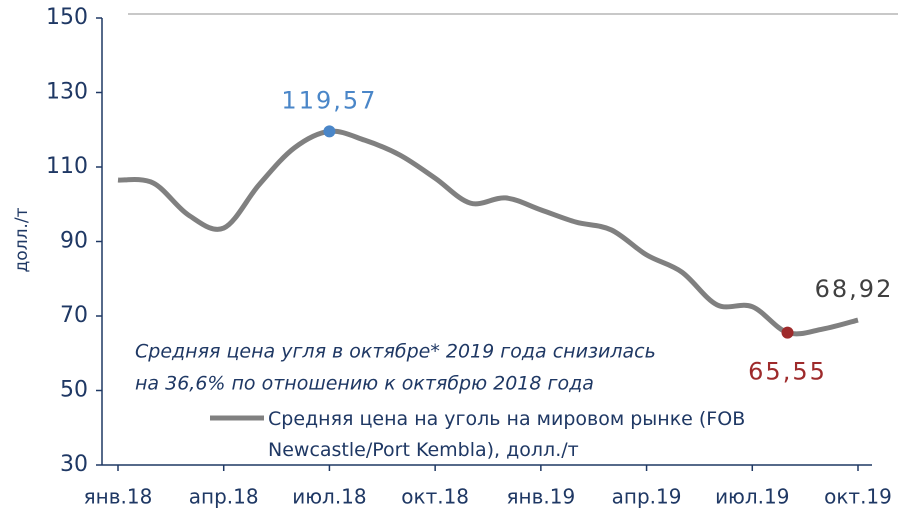 This screenshot has height=513, width=912. What do you see at coordinates (329, 100) in the screenshot?
I see `data-label: 119,57` at bounding box center [329, 100].